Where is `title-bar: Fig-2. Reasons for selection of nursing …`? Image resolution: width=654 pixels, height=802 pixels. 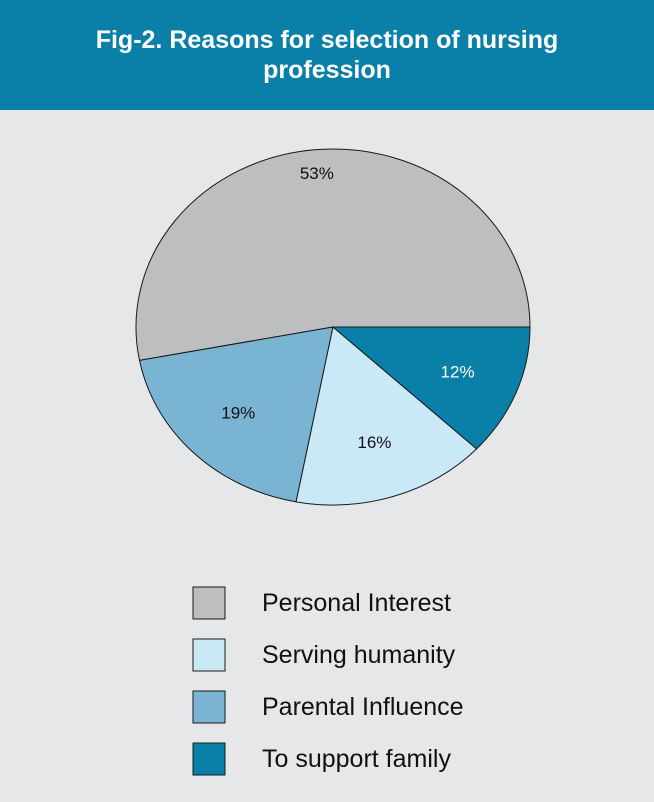 title-bar: Fig-2. Reasons for selection of nursing … is located at coordinates (327, 55).